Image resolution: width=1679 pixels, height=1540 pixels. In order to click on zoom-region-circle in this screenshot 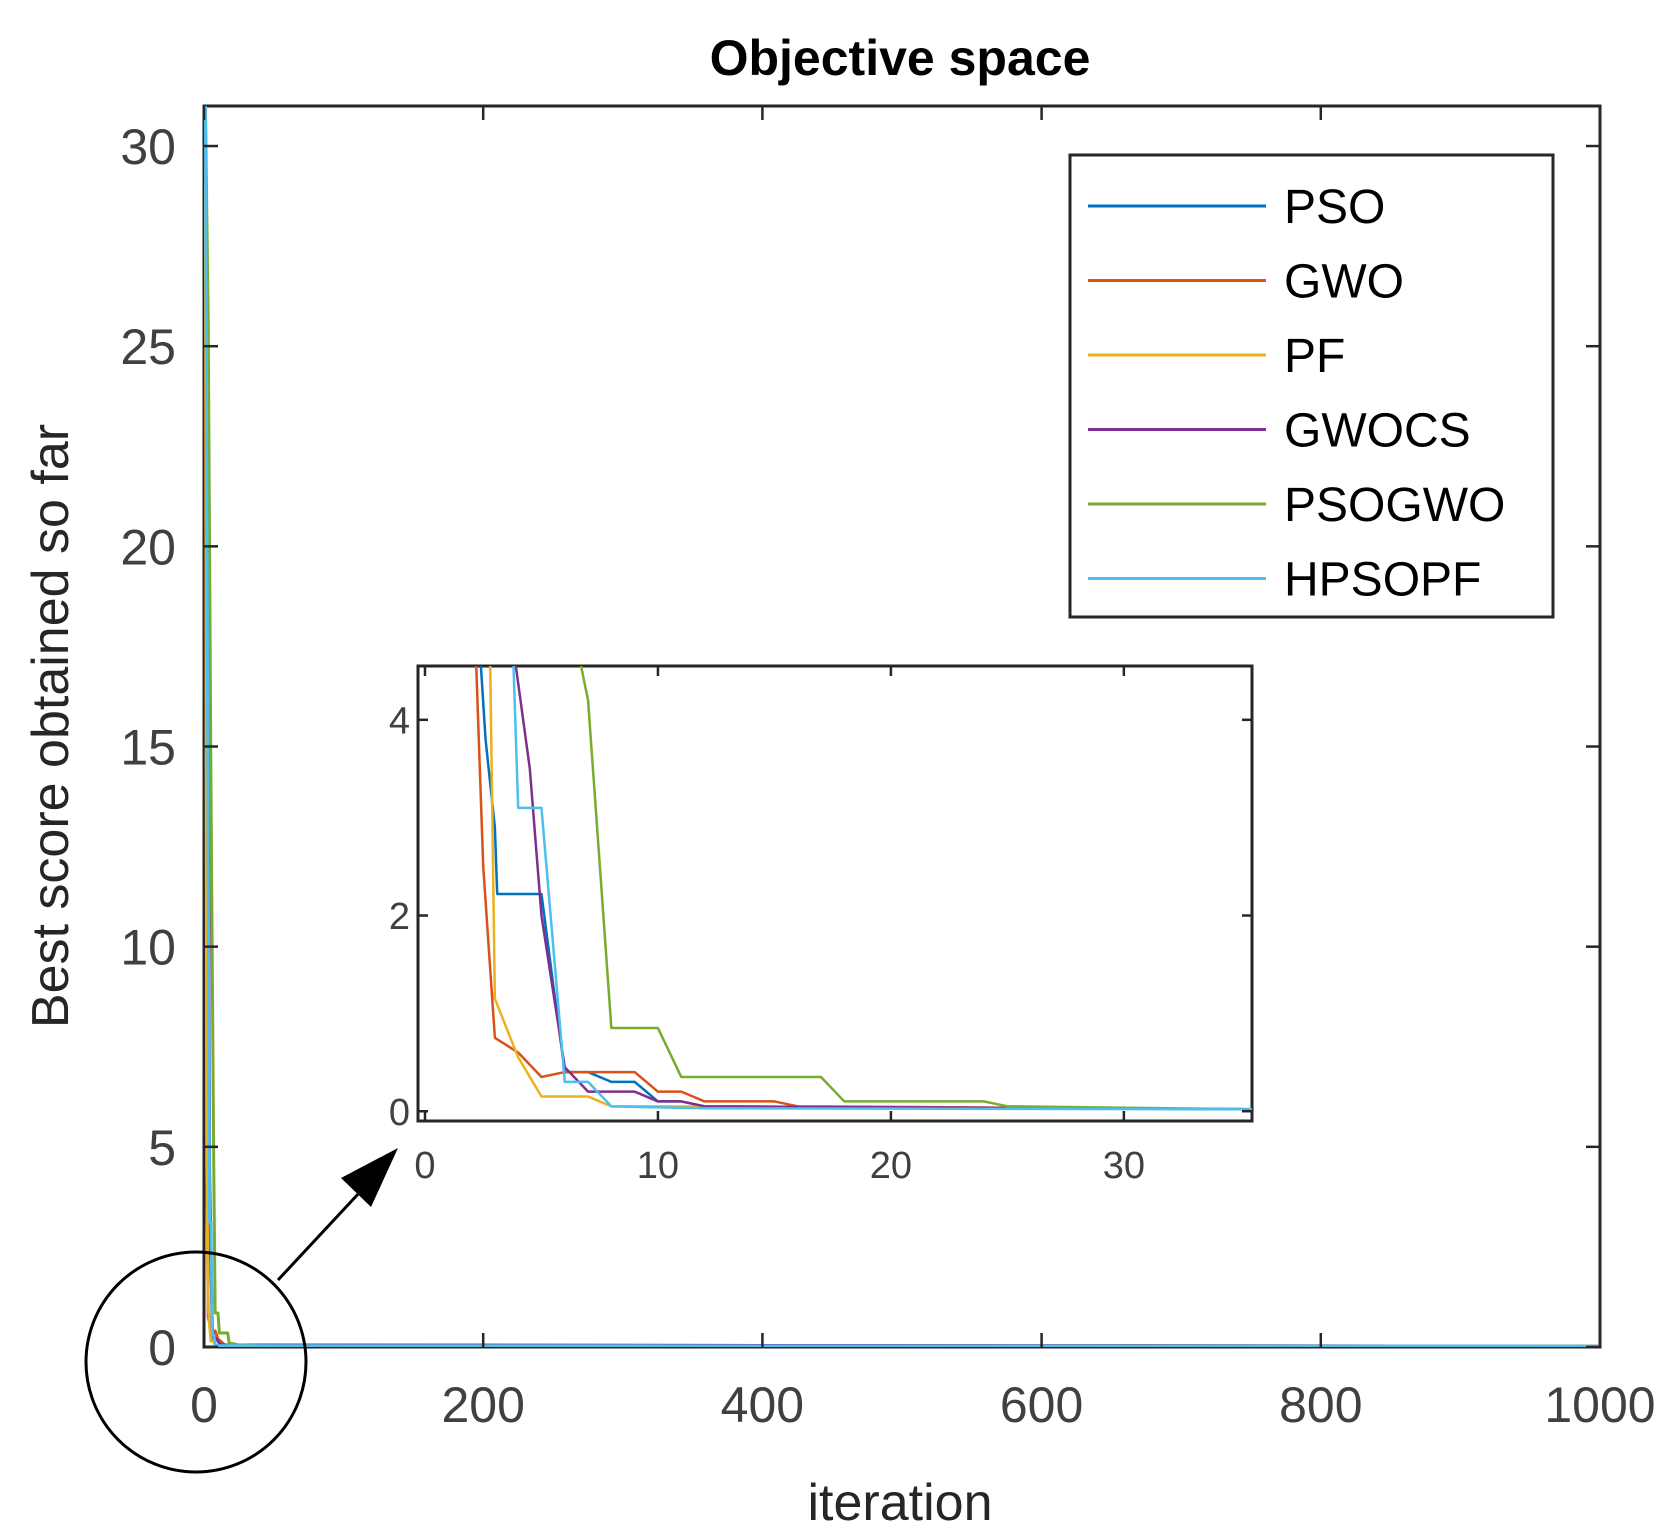, I will do `click(196, 1362)`.